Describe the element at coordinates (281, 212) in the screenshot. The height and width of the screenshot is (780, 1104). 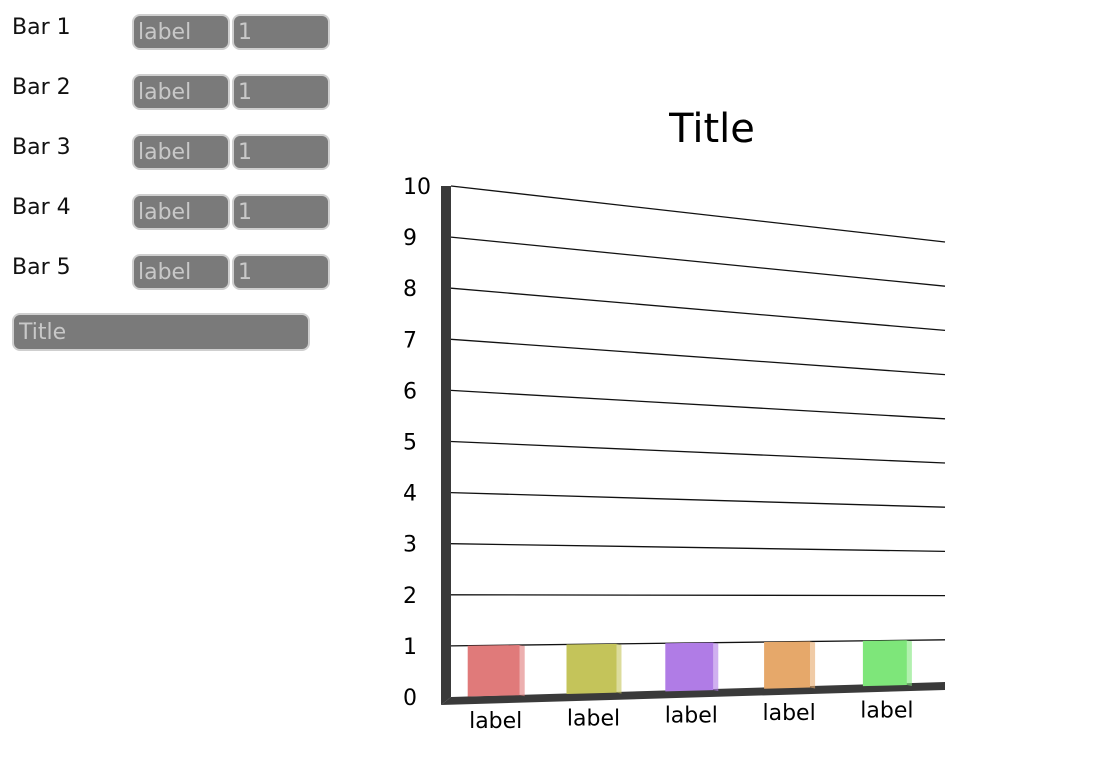
I see `bar-4-value-input` at that location.